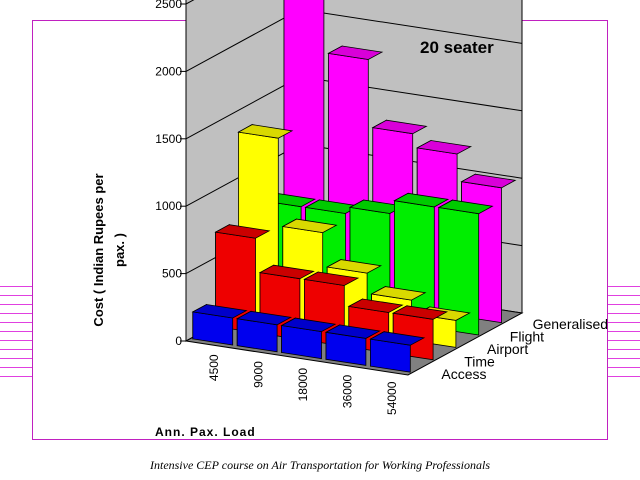  Describe the element at coordinates (527, 337) in the screenshot. I see `series-label: Flight` at that location.